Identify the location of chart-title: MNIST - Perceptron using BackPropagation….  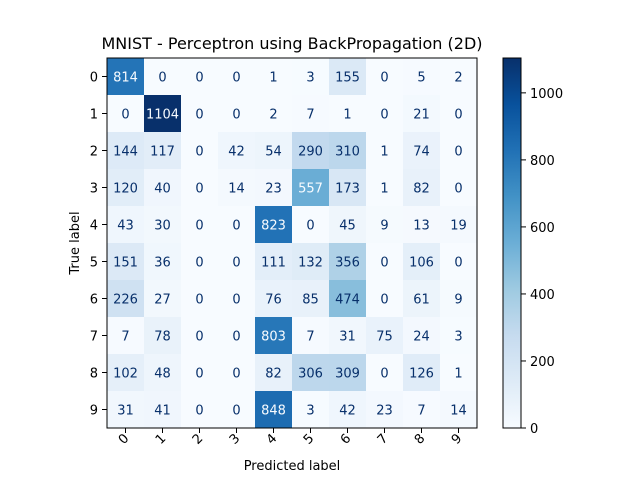
(292, 43).